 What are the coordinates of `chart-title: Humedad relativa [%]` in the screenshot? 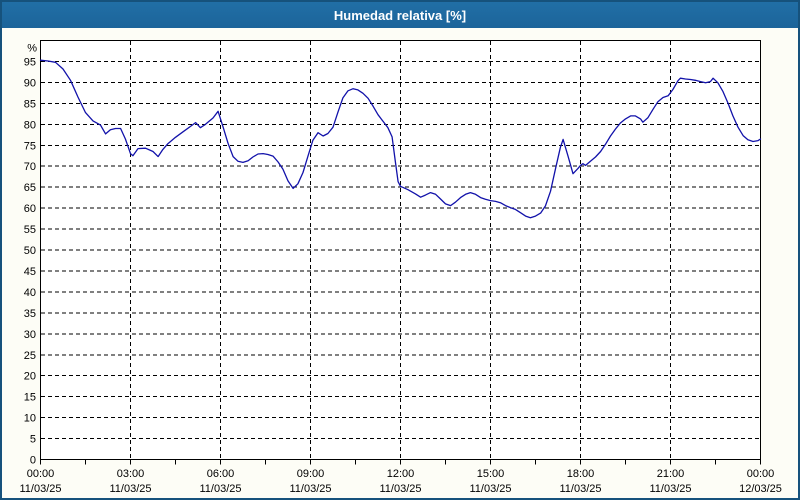 It's located at (400, 15).